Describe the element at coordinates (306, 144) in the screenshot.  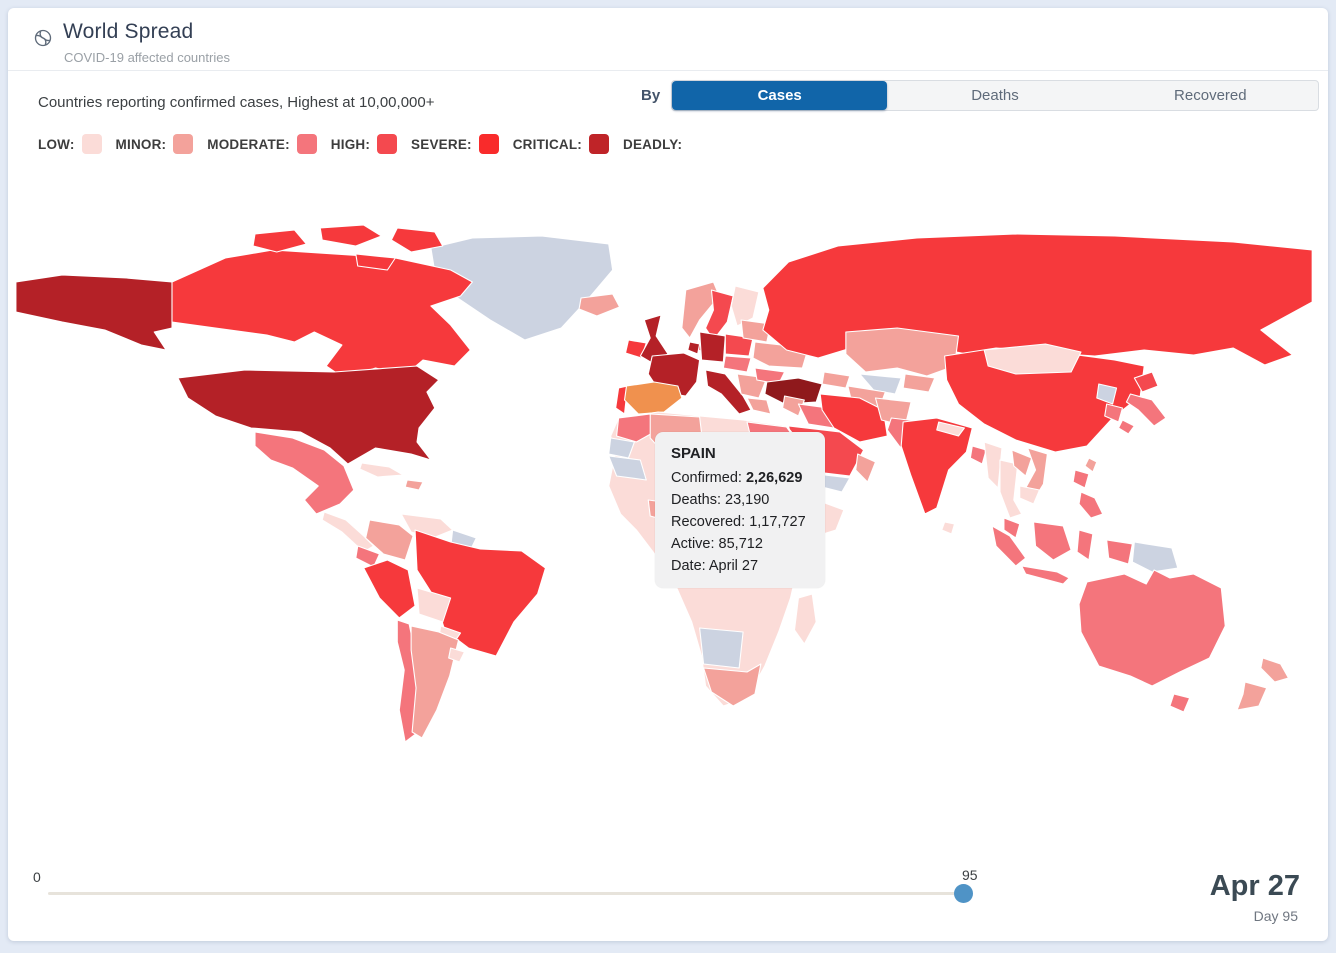
I see `legend-swatch-moderate` at that location.